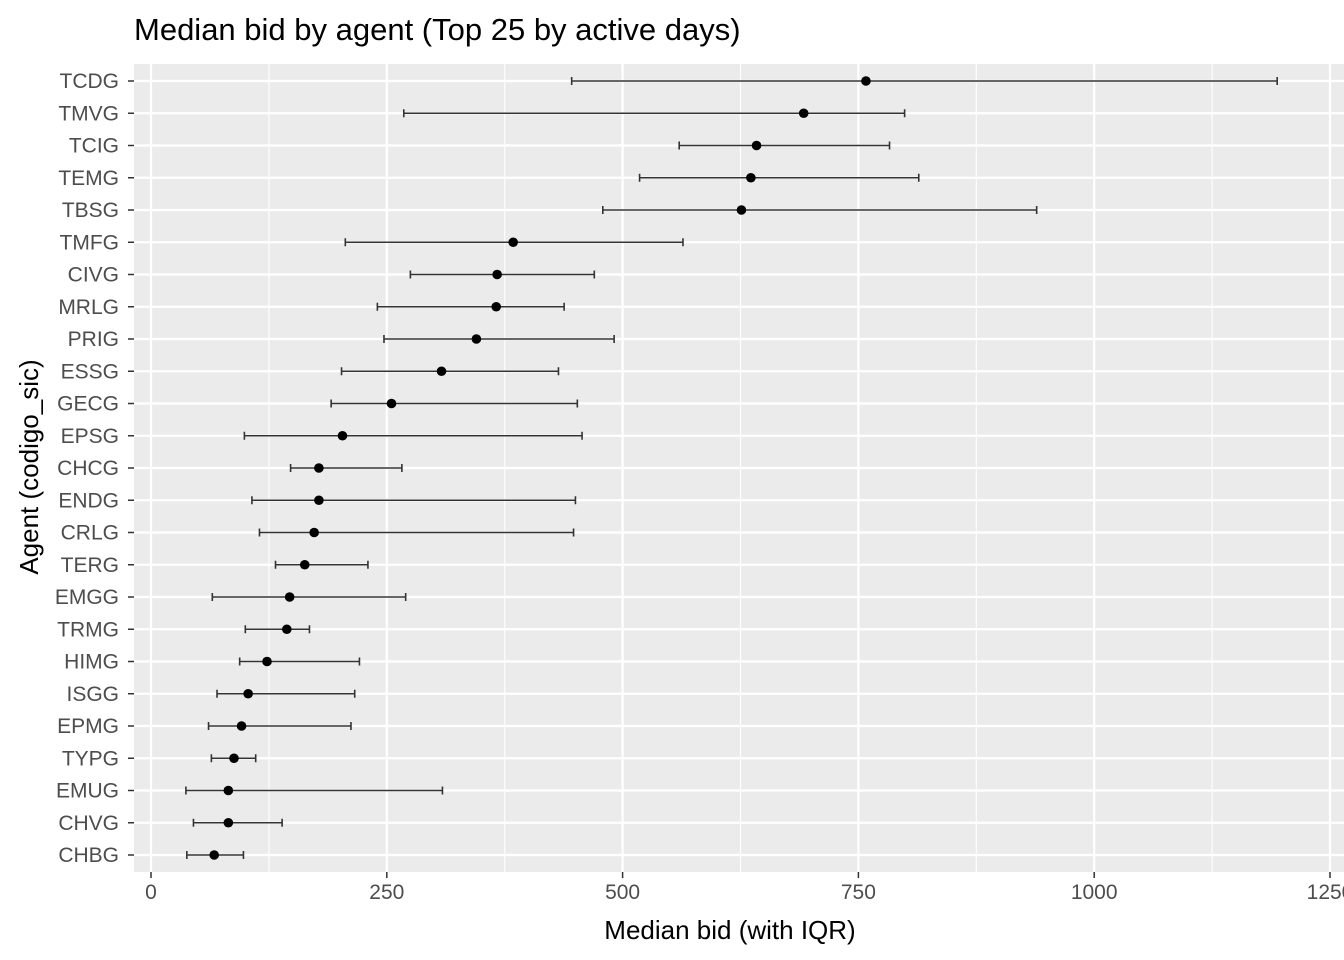  I want to click on point-himg, so click(267, 661).